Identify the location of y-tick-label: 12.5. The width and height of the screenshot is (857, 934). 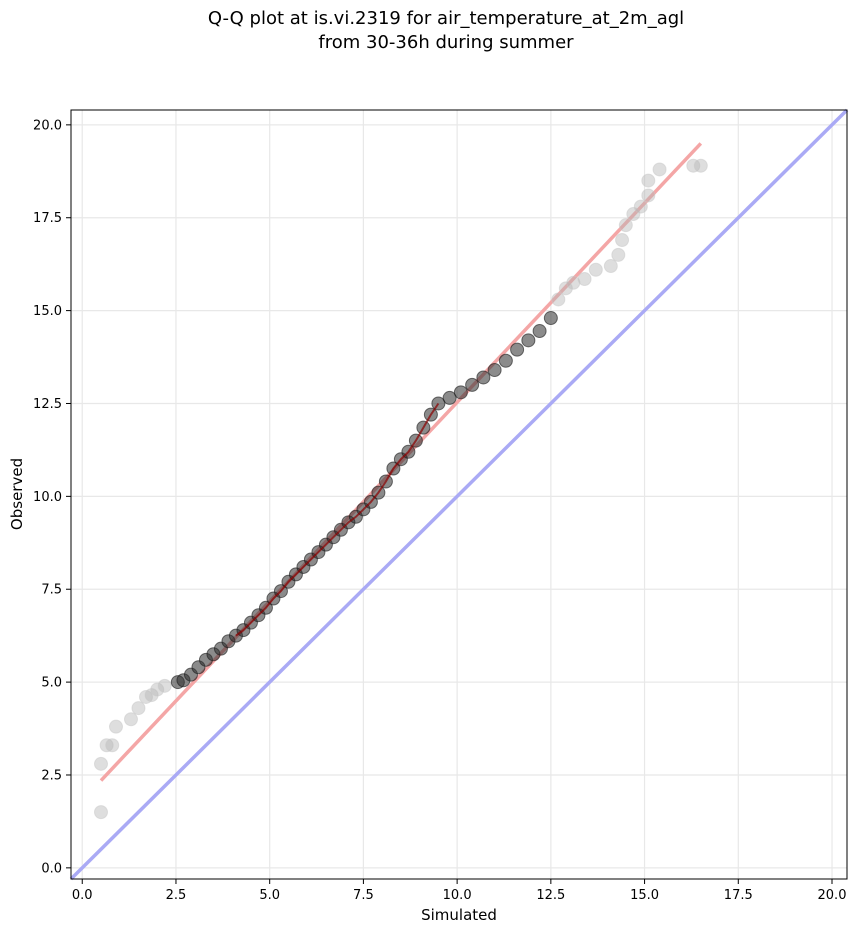
(47, 404).